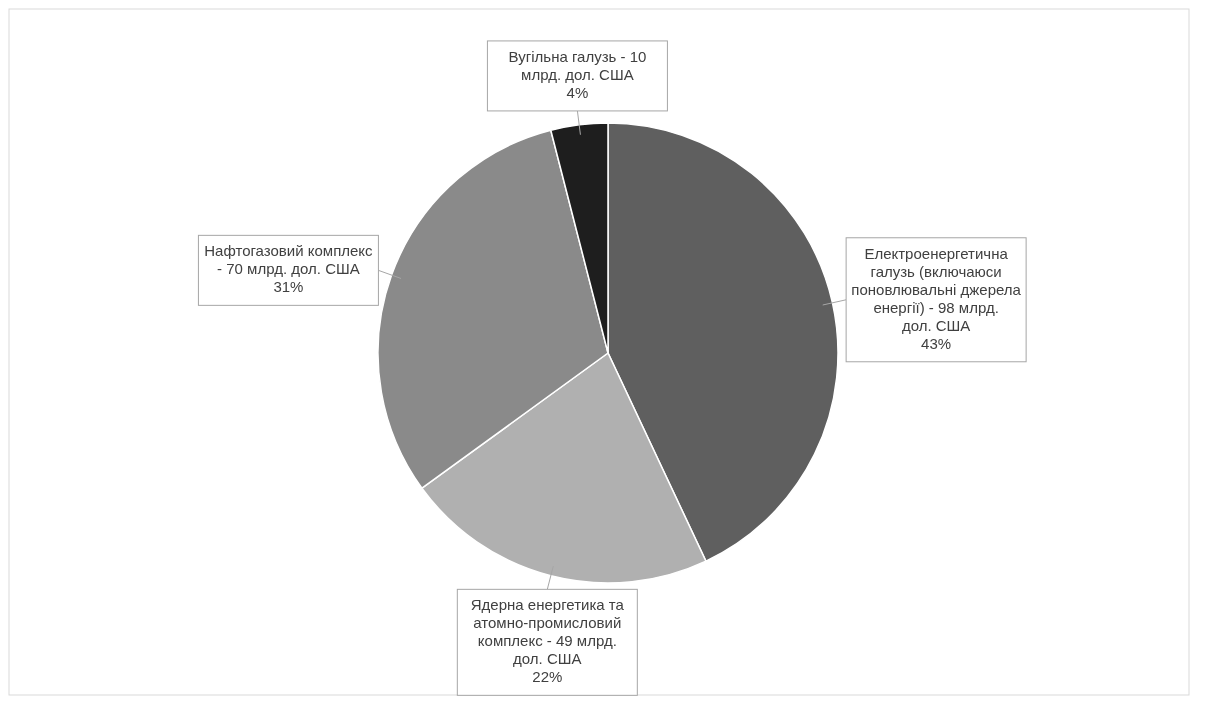  Describe the element at coordinates (547, 632) in the screenshot. I see `slice-label: Ядерна енергетика та атомно-промисловий комплекс - 49 млрд. дол. США` at that location.